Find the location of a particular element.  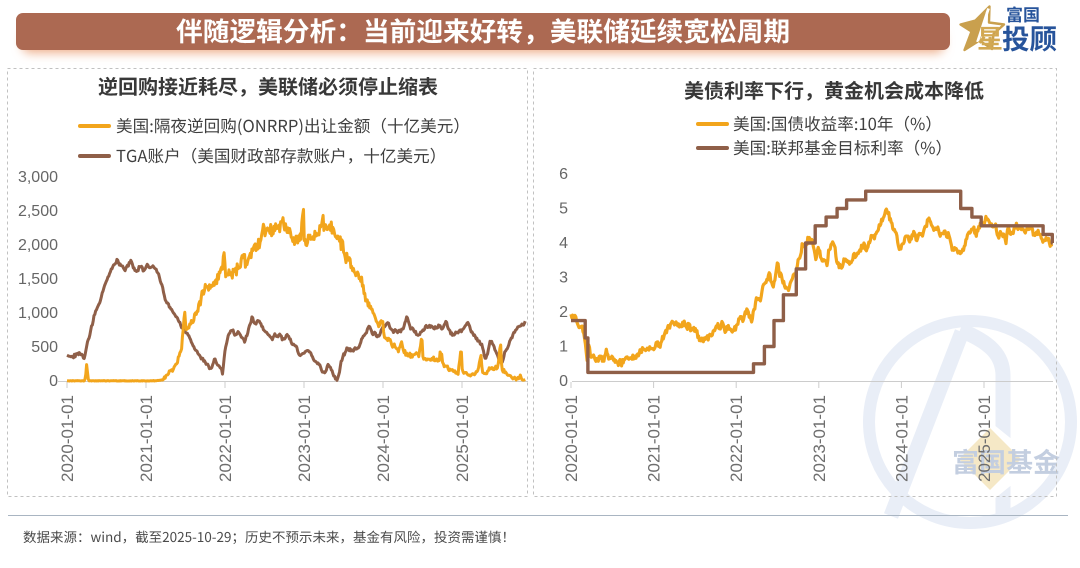

svg-text: 4 is located at coordinates (563, 243).